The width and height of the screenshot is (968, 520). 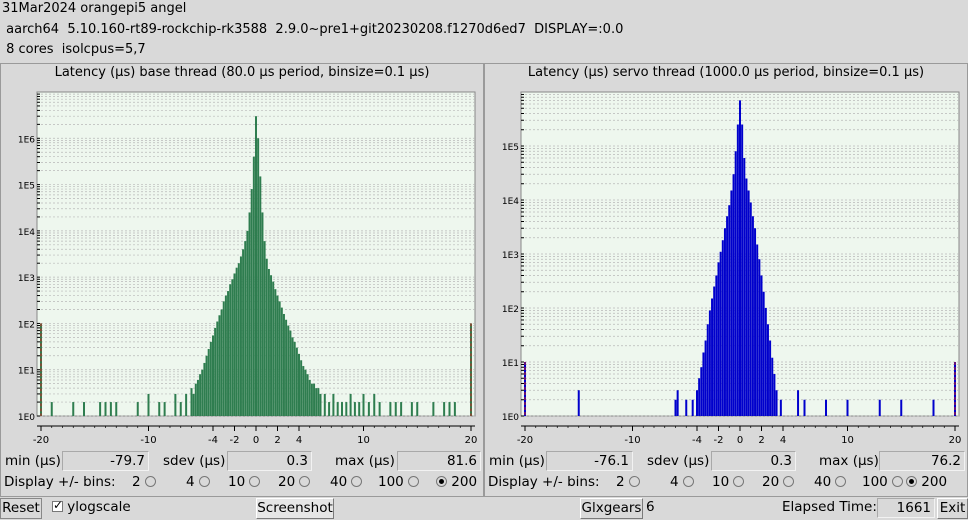 I want to click on servo-x-tick-label: 10, so click(x=847, y=440).